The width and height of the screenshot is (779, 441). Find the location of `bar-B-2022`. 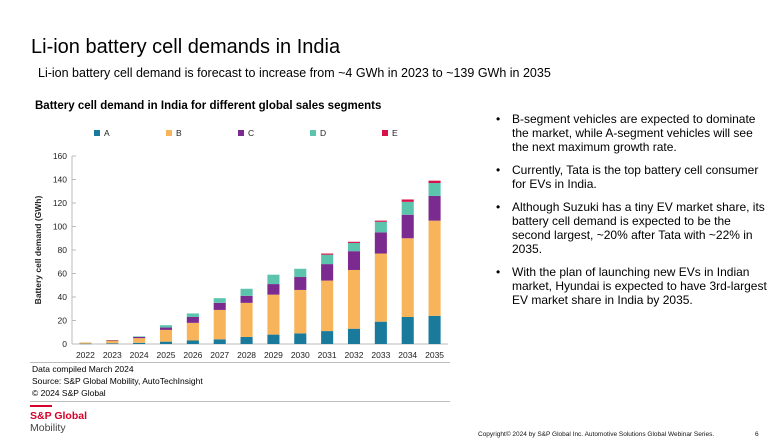

bar-B-2022 is located at coordinates (85, 343).